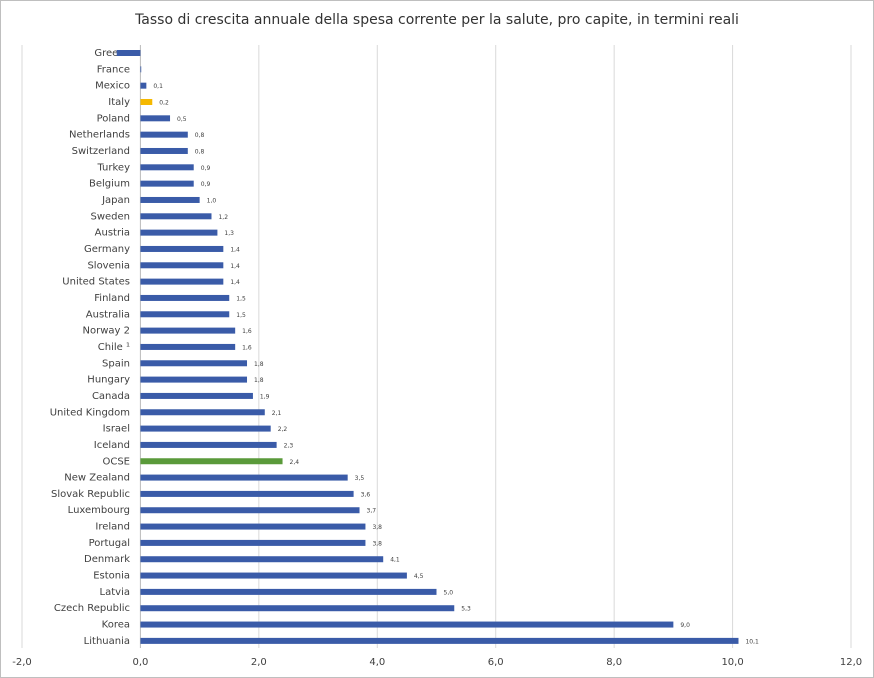 The image size is (874, 678). I want to click on y-tick-label: Canada, so click(111, 396).